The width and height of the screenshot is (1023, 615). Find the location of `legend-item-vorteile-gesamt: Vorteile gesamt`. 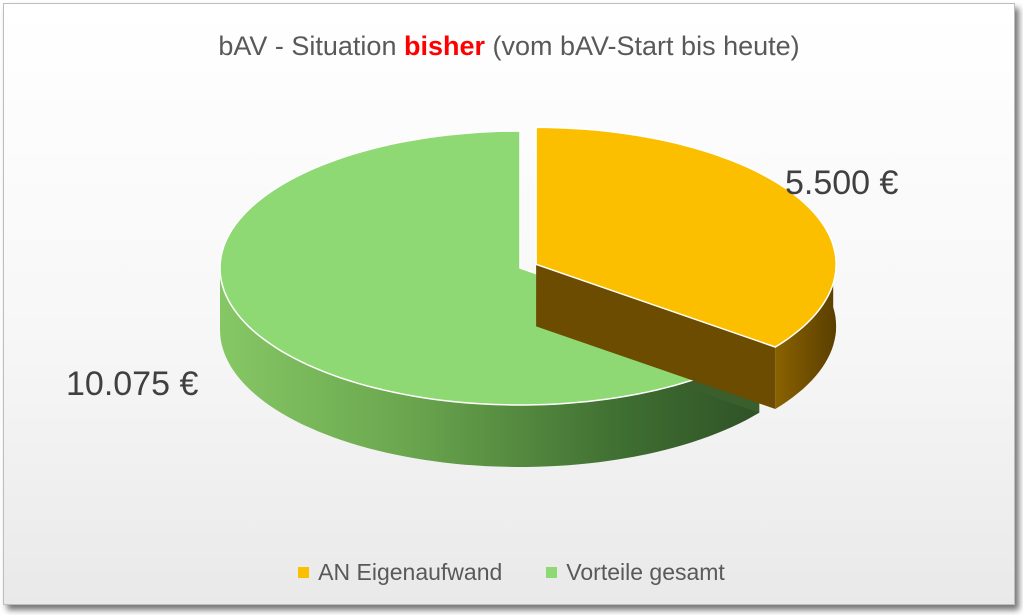

legend-item-vorteile-gesamt: Vorteile gesamt is located at coordinates (635, 572).